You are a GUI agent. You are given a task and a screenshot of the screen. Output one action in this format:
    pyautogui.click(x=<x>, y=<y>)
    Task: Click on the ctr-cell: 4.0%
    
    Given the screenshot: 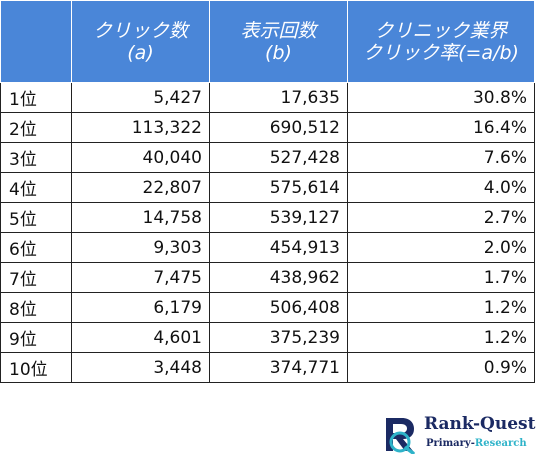 What is the action you would take?
    pyautogui.click(x=441, y=187)
    